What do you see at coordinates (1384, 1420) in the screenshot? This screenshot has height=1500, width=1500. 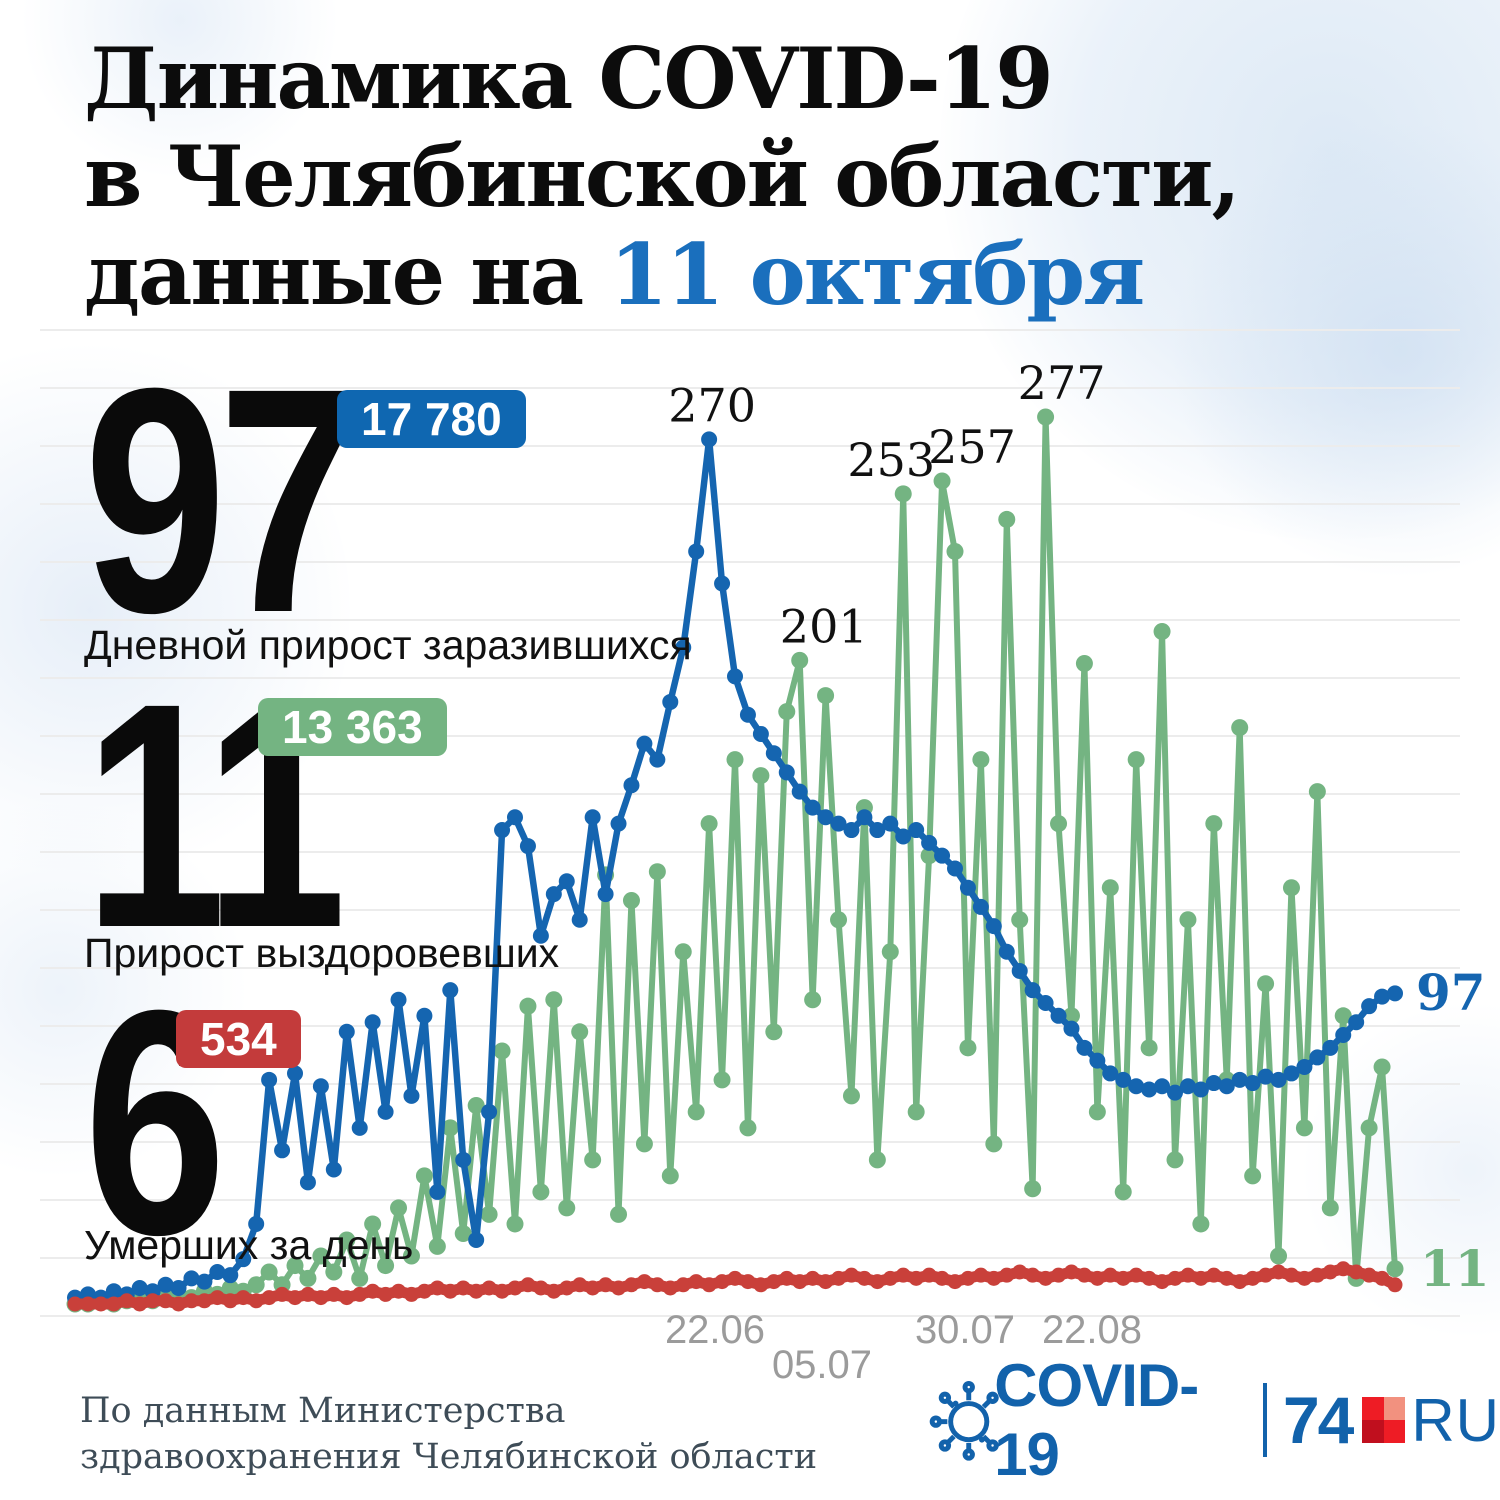 I see `logo-red-square-icon` at bounding box center [1384, 1420].